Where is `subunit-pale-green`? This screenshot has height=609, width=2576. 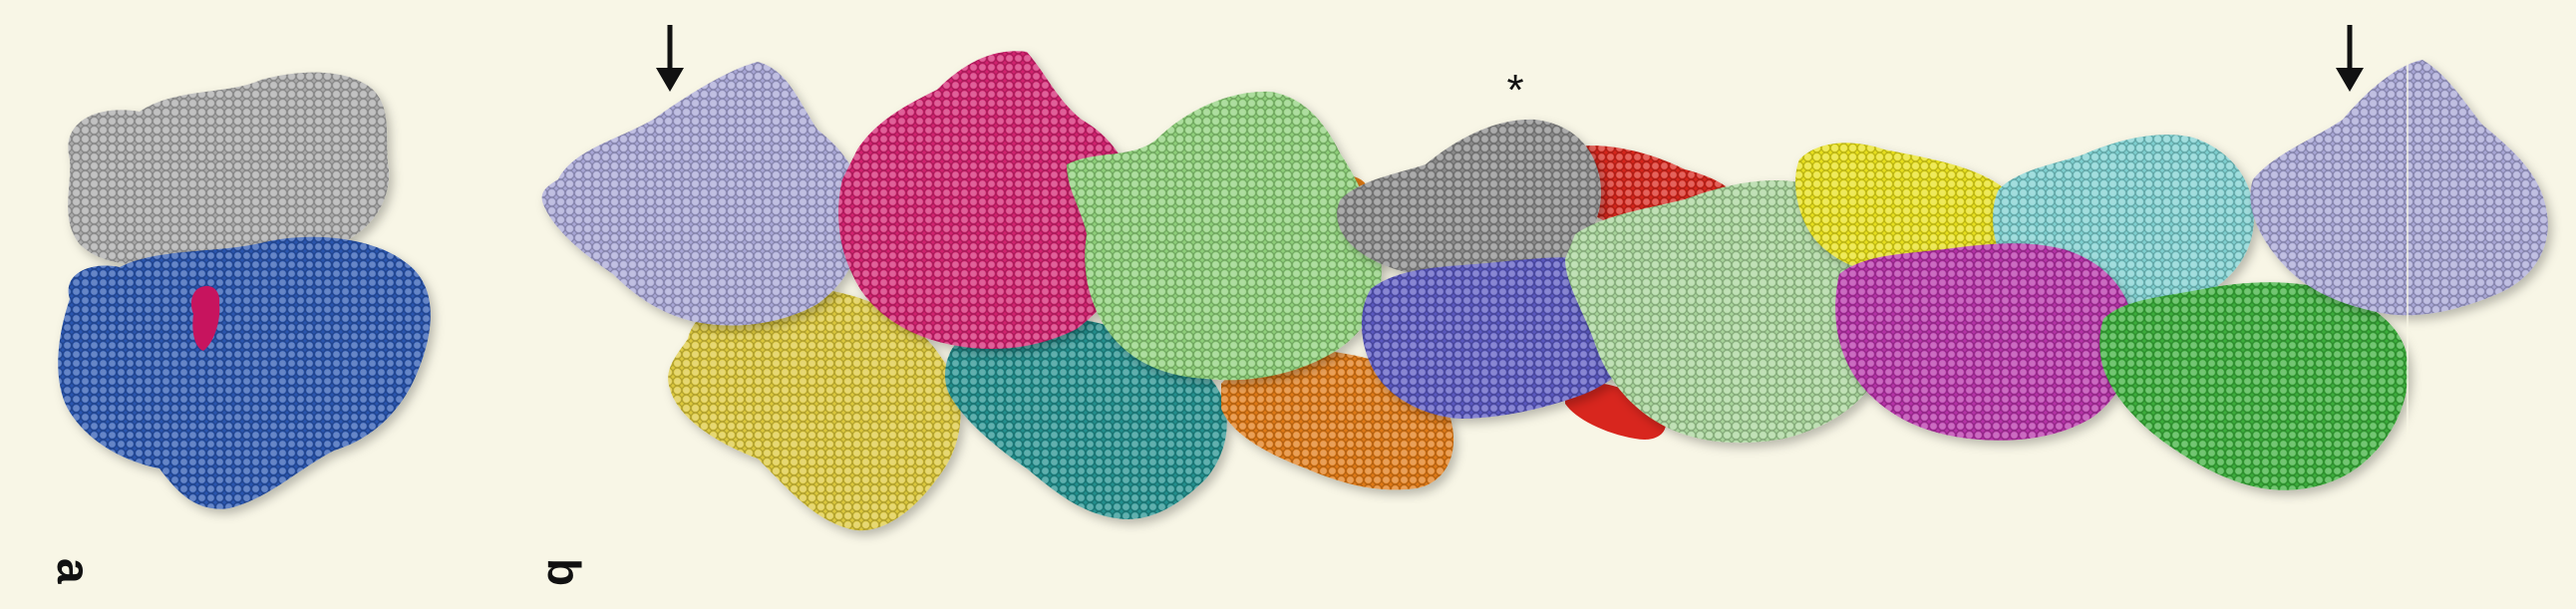
subunit-pale-green is located at coordinates (1727, 311).